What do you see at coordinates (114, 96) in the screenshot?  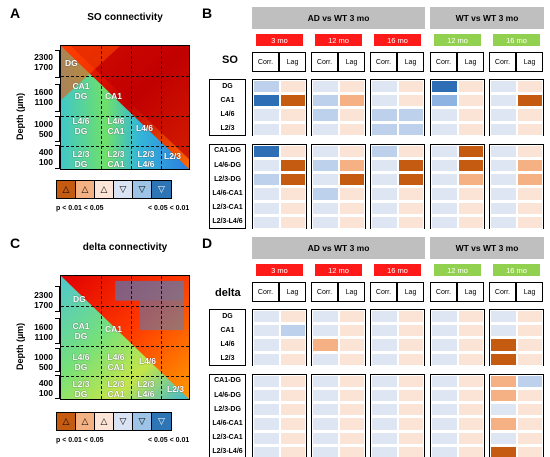 I see `heat-label-ca1: CA1` at bounding box center [114, 96].